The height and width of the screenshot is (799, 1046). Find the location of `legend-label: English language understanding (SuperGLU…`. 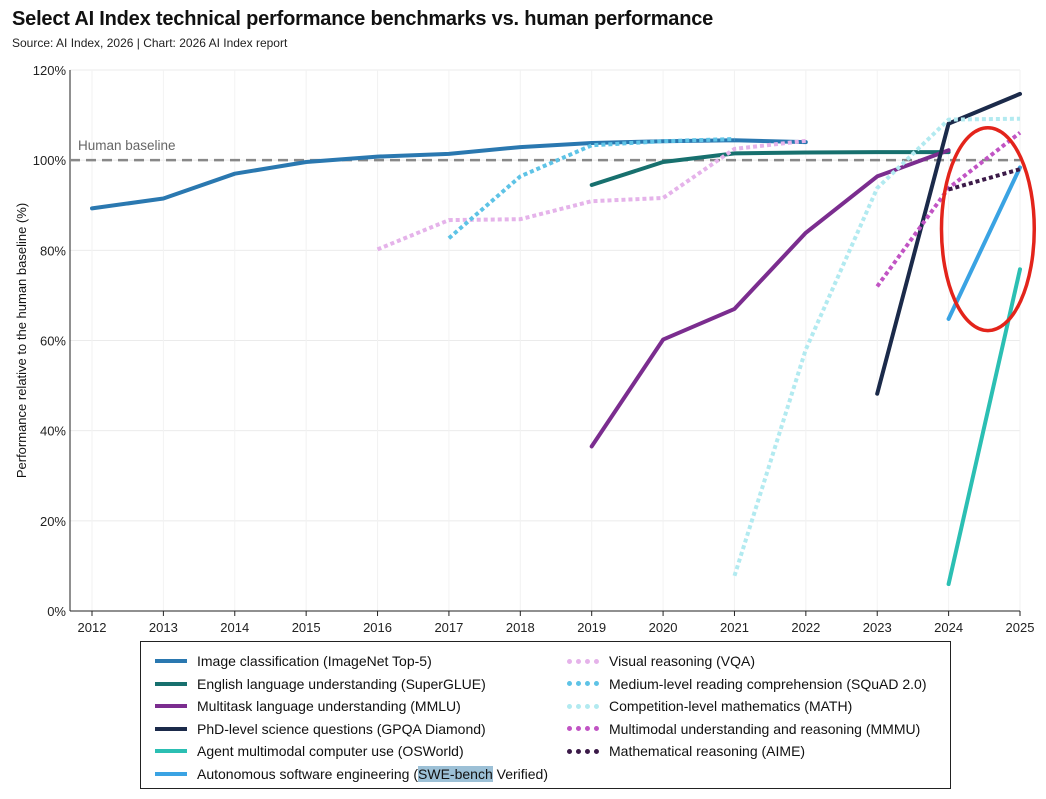

legend-label: English language understanding (SuperGLU… is located at coordinates (341, 683).